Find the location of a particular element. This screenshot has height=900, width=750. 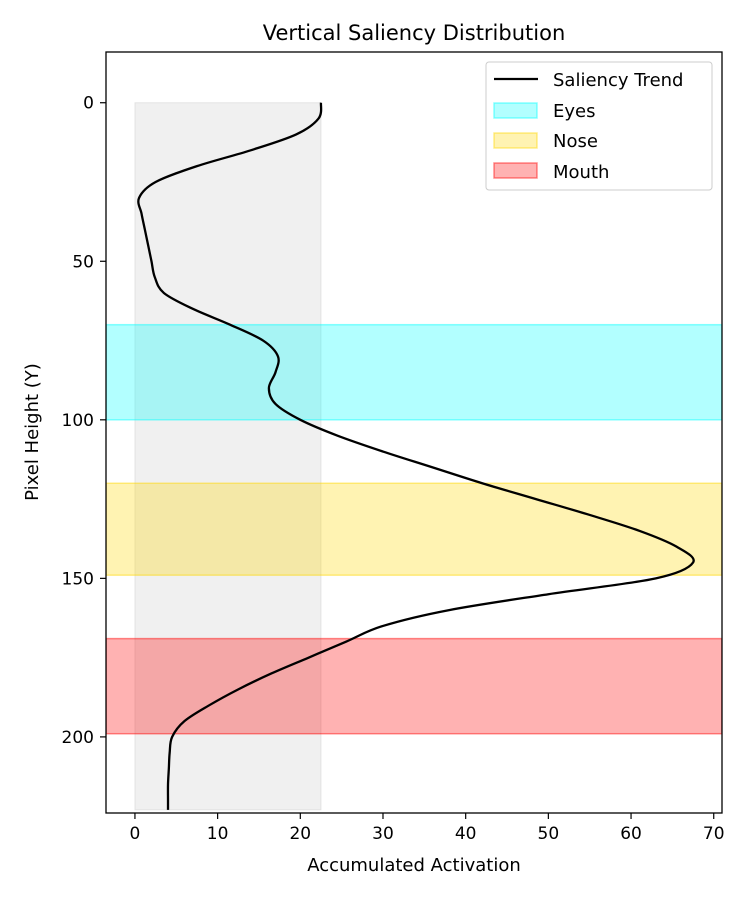

x-tick-label: 10 is located at coordinates (218, 834).